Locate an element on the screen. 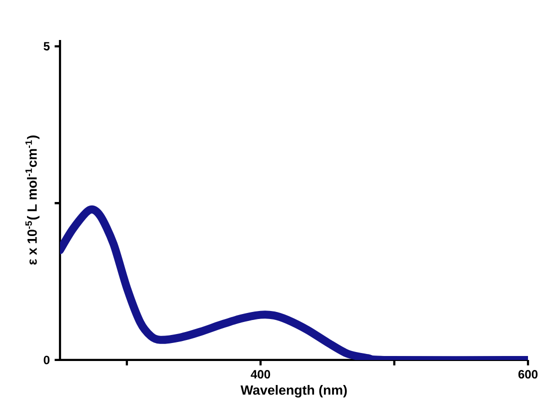 The image size is (542, 417). x-tick-label: 400 is located at coordinates (260, 374).